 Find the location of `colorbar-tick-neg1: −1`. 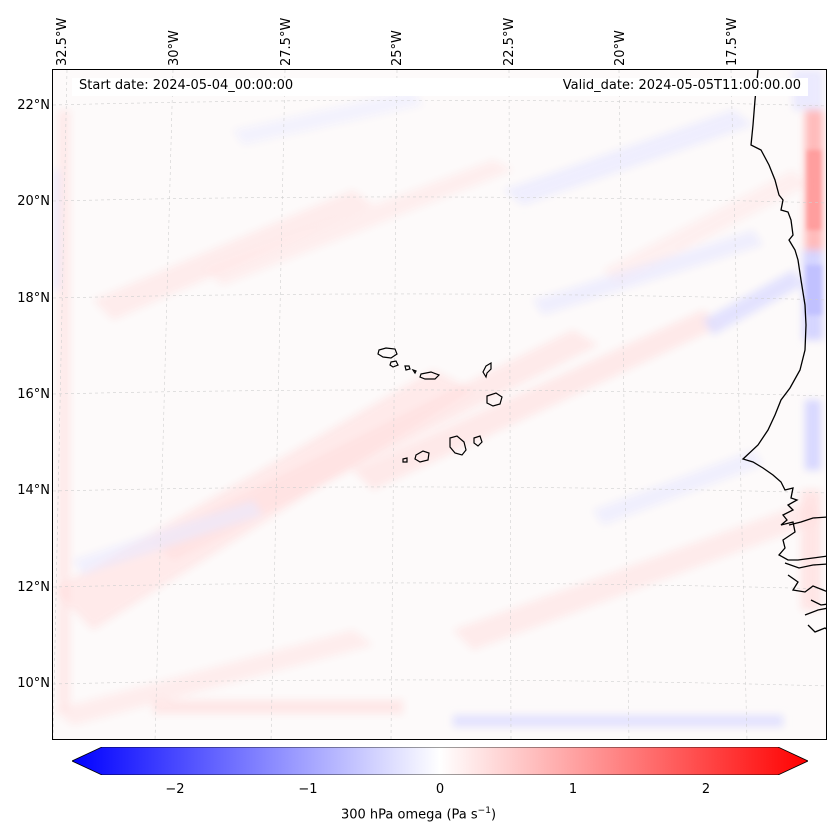

colorbar-tick-neg1: −1 is located at coordinates (308, 789).